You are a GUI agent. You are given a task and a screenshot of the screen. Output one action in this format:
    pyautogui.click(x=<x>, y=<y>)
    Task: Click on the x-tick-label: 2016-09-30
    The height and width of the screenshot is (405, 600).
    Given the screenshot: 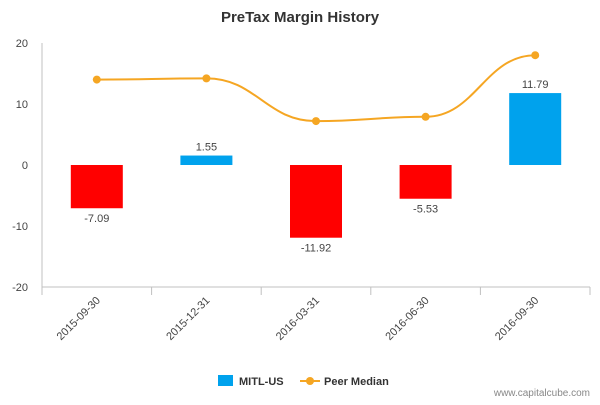 What is the action you would take?
    pyautogui.click(x=517, y=319)
    